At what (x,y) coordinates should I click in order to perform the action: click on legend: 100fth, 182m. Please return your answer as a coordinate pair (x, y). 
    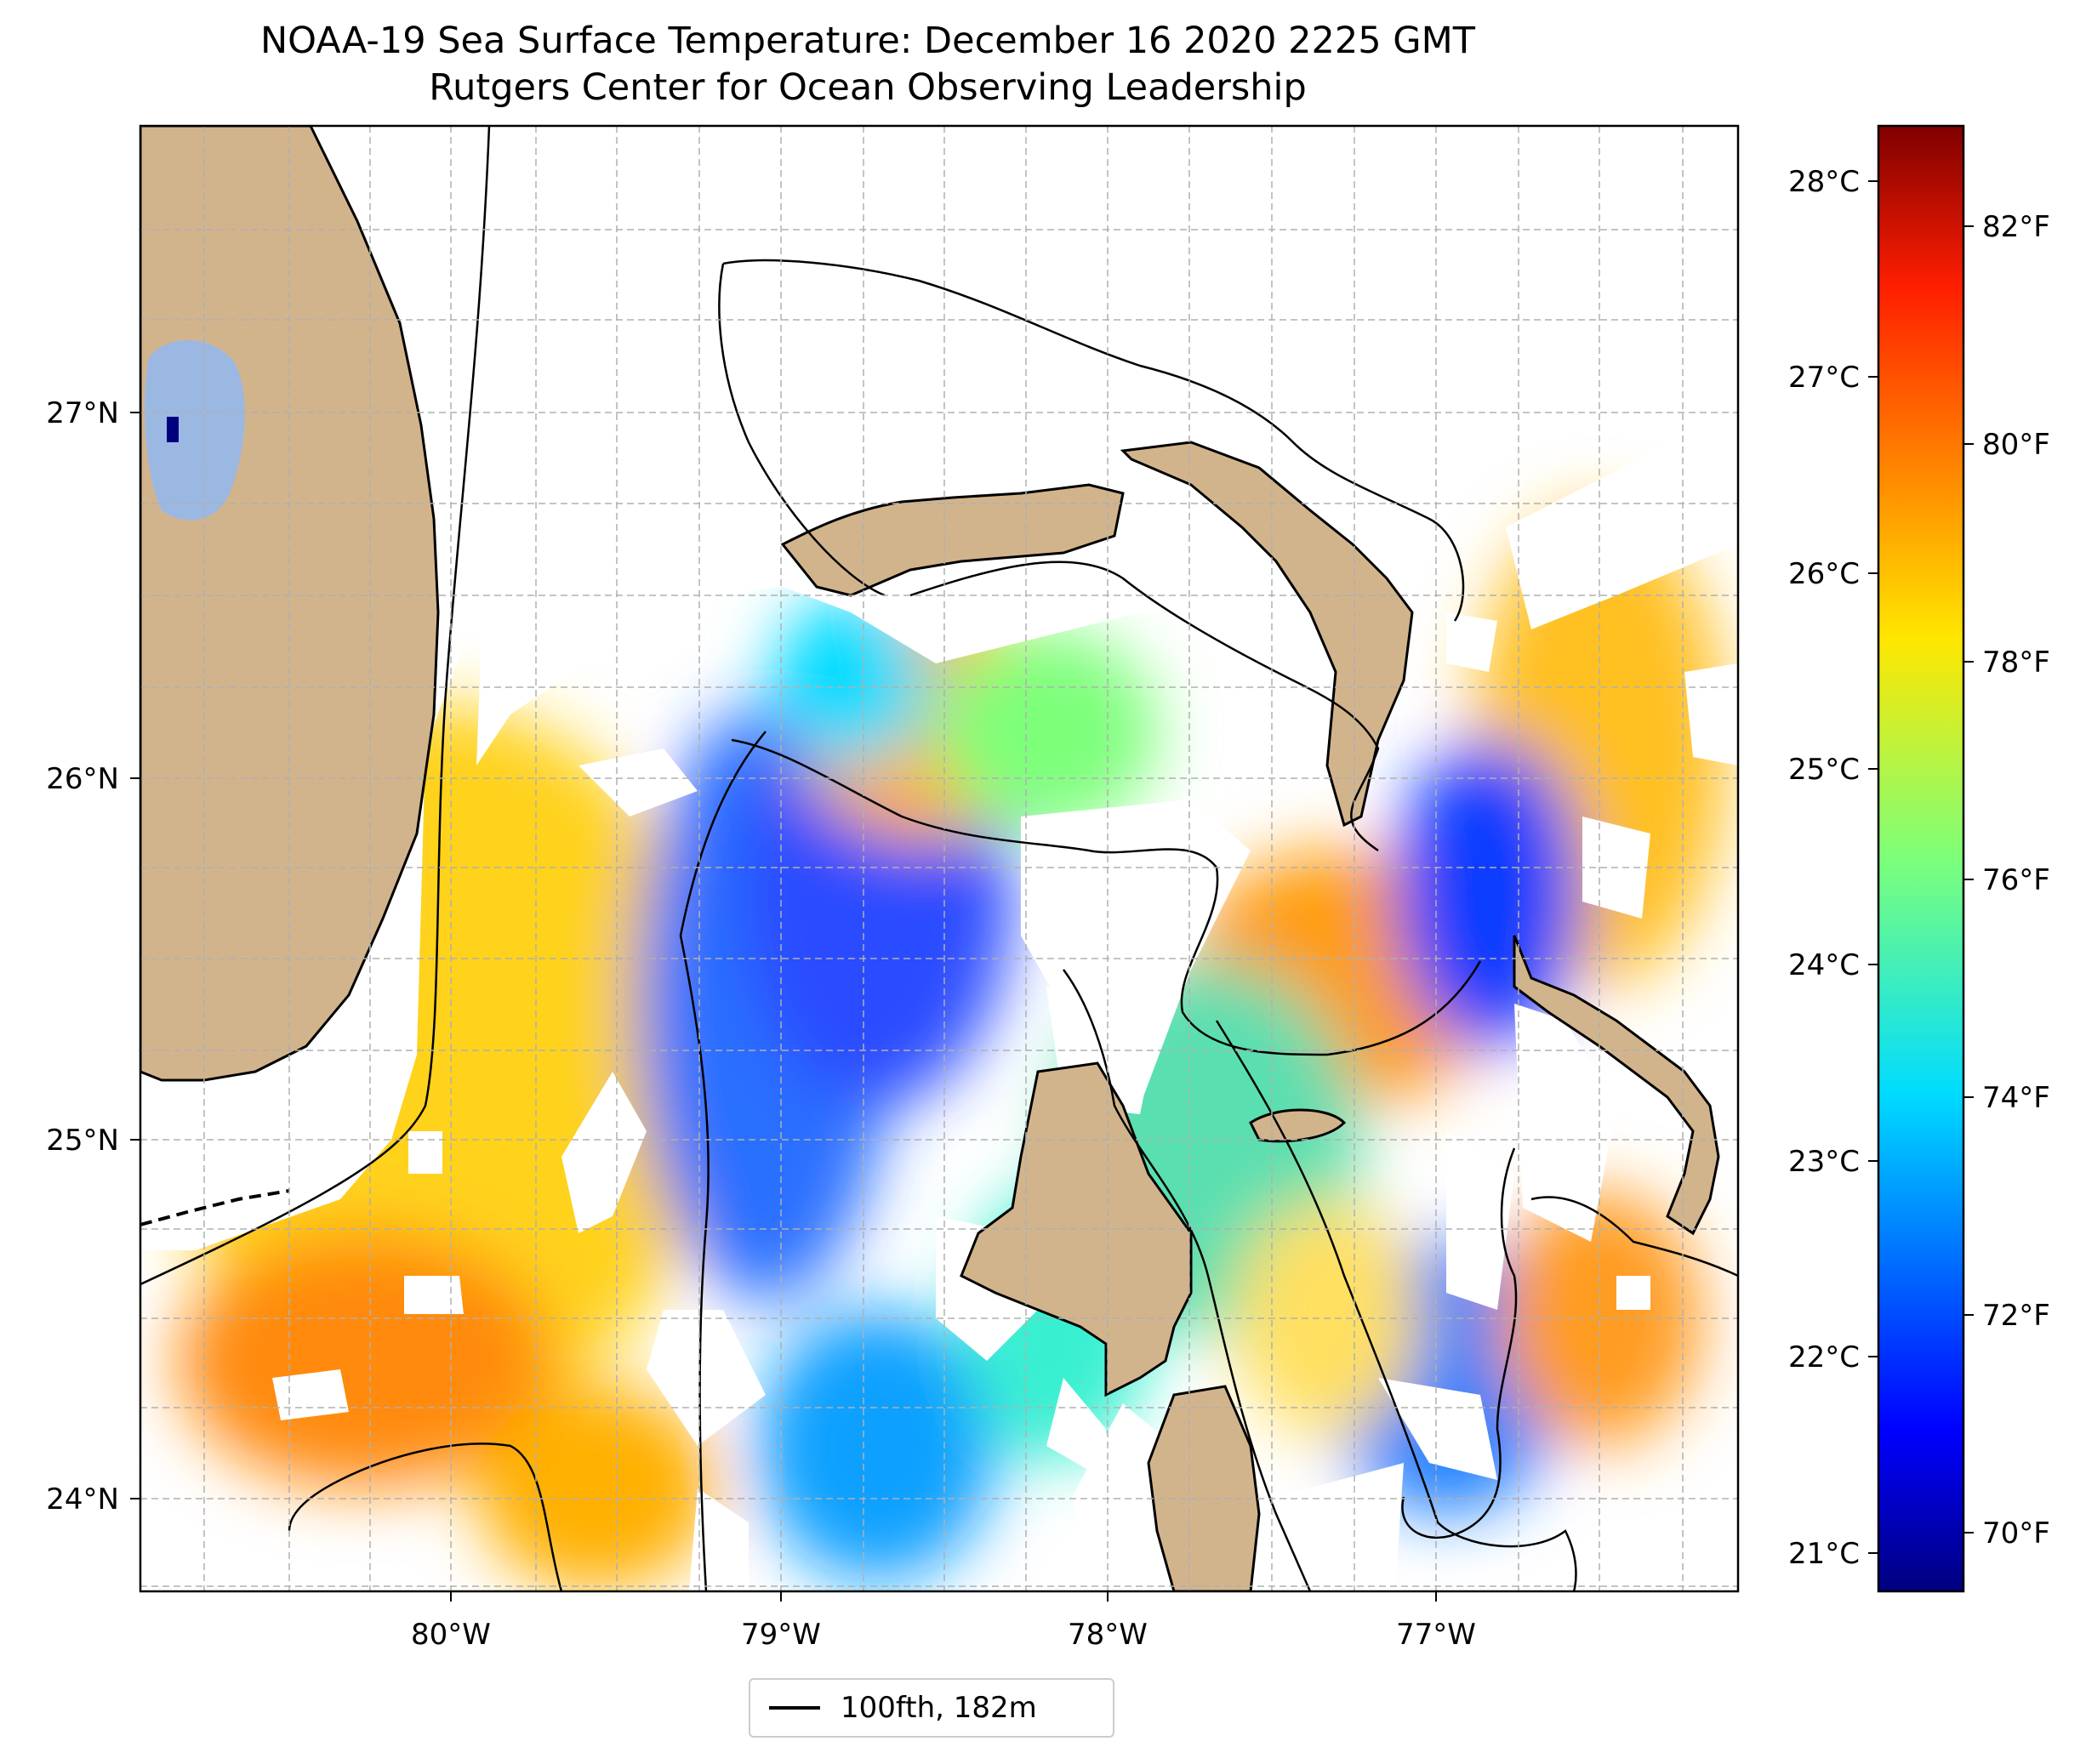
    Looking at the image, I should click on (932, 1708).